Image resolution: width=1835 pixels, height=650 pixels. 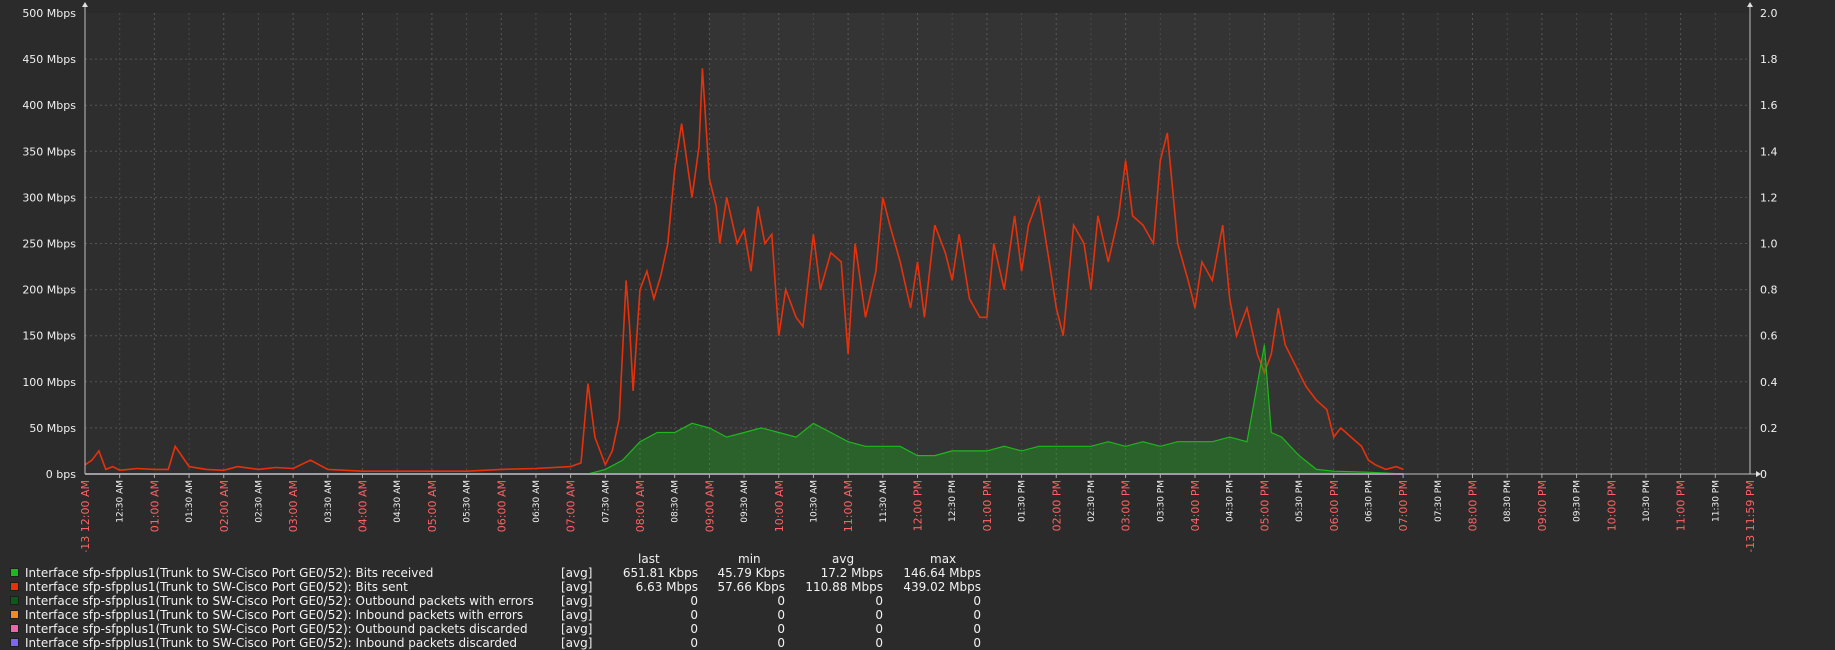 What do you see at coordinates (884, 501) in the screenshot?
I see `x-tick-label: 11:30 AM` at bounding box center [884, 501].